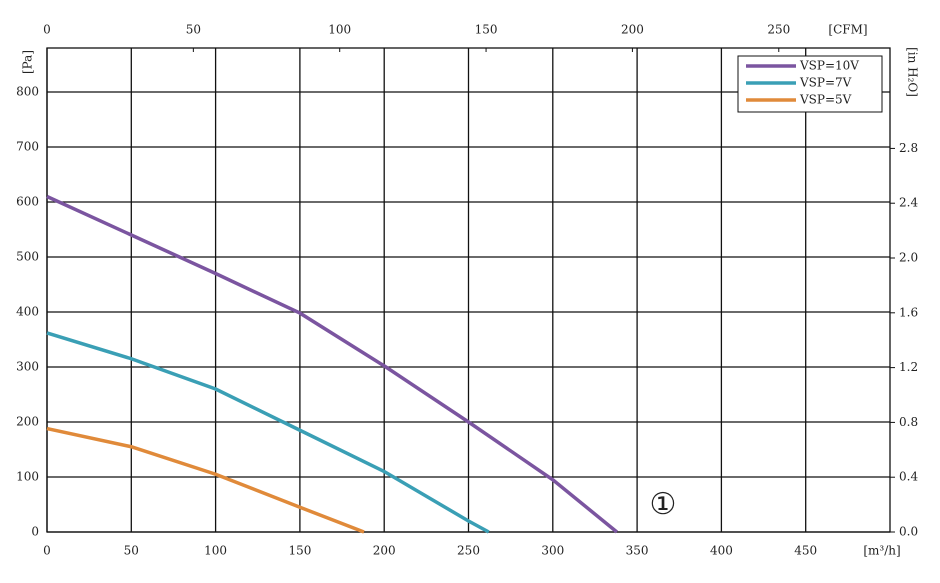 This screenshot has width=940, height=583. What do you see at coordinates (27, 147) in the screenshot?
I see `y-tick-label: 700` at bounding box center [27, 147].